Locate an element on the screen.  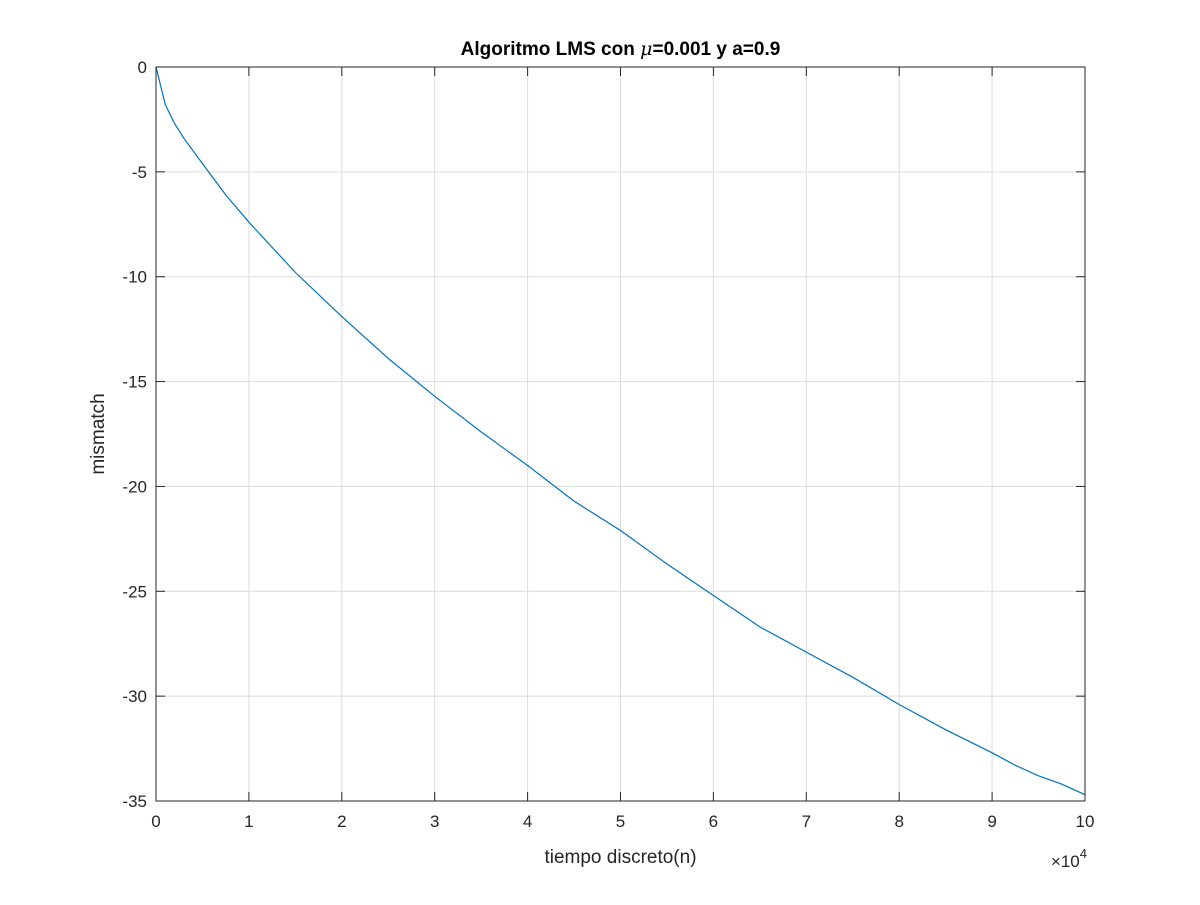
x-exponent-power: 4 is located at coordinates (1083, 853).